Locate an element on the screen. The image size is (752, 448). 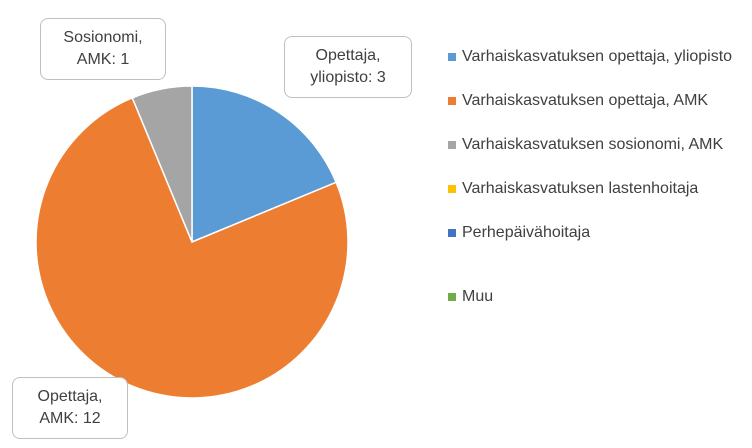
data-label: Opettaja, AMK: 12 is located at coordinates (70, 408).